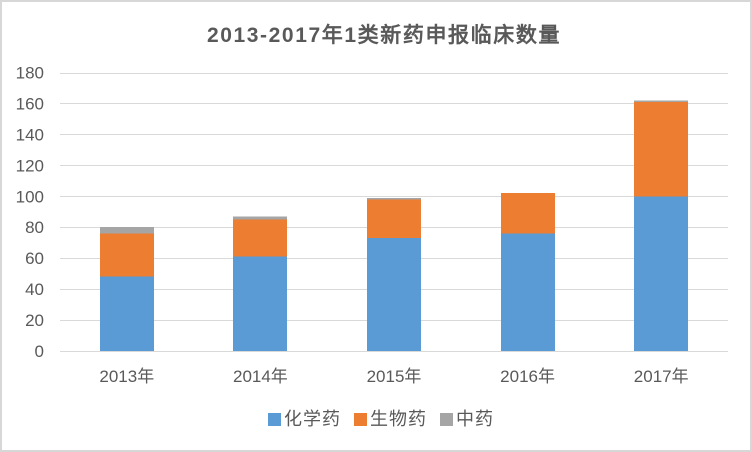 Image resolution: width=752 pixels, height=452 pixels. What do you see at coordinates (394, 376) in the screenshot?
I see `x-axis-label: 2015年` at bounding box center [394, 376].